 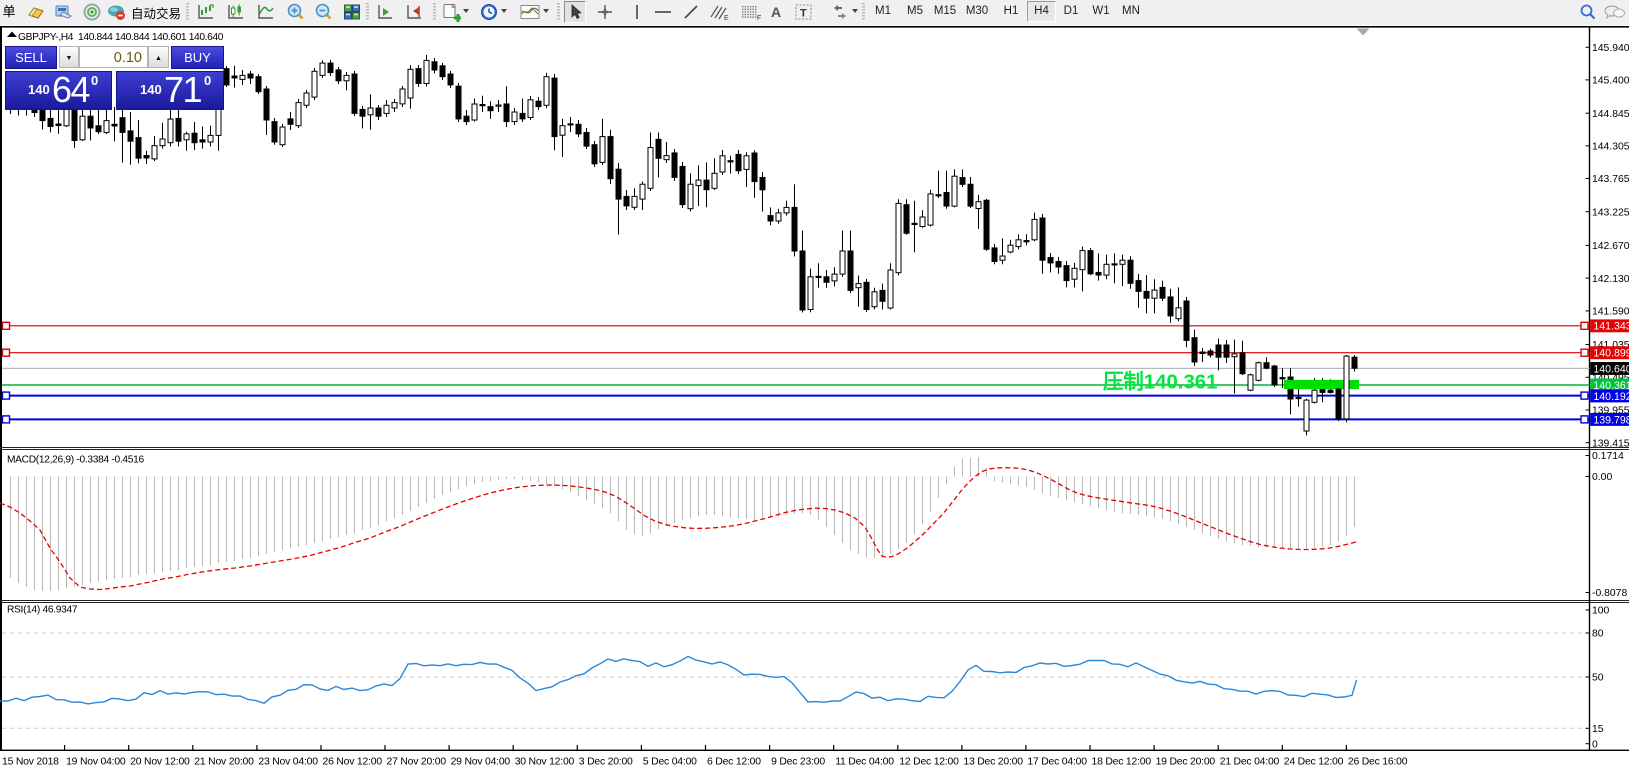 I want to click on svg-text: 143.765, so click(x=1610, y=179).